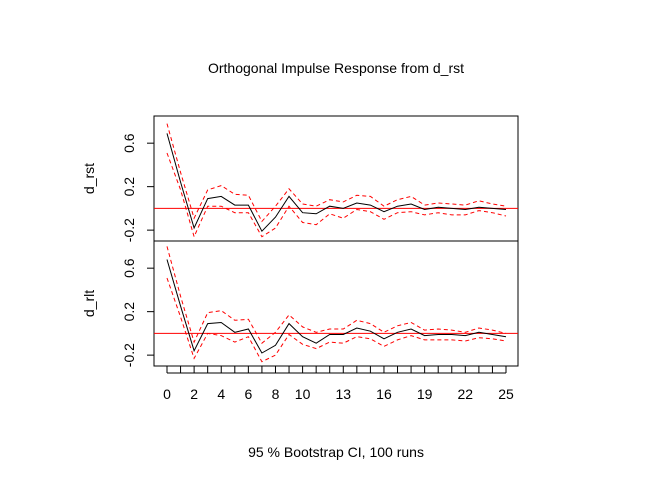  I want to click on x-tick-label: 8, so click(276, 394).